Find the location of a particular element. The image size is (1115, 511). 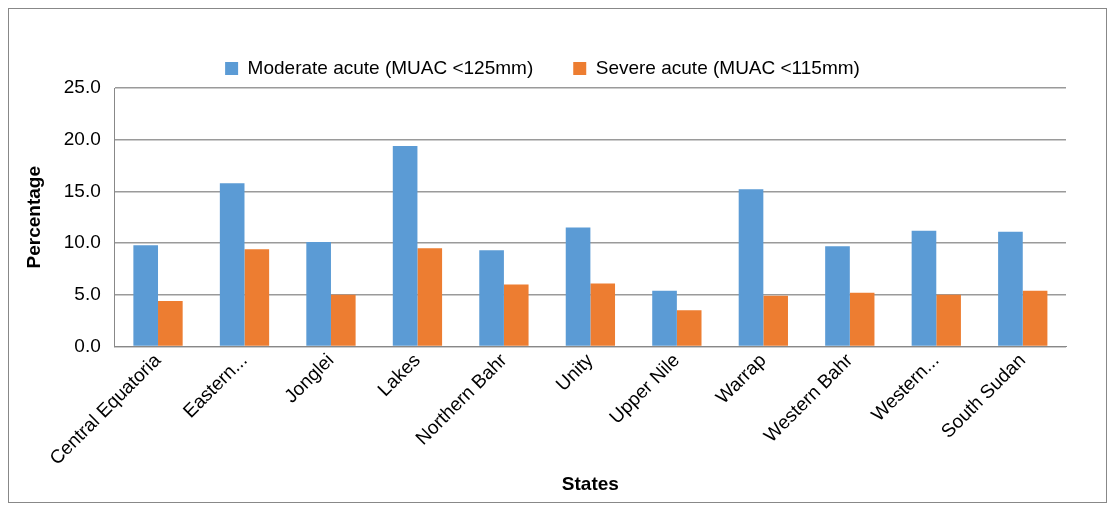

y-tick-label: 15.0 is located at coordinates (82, 190).